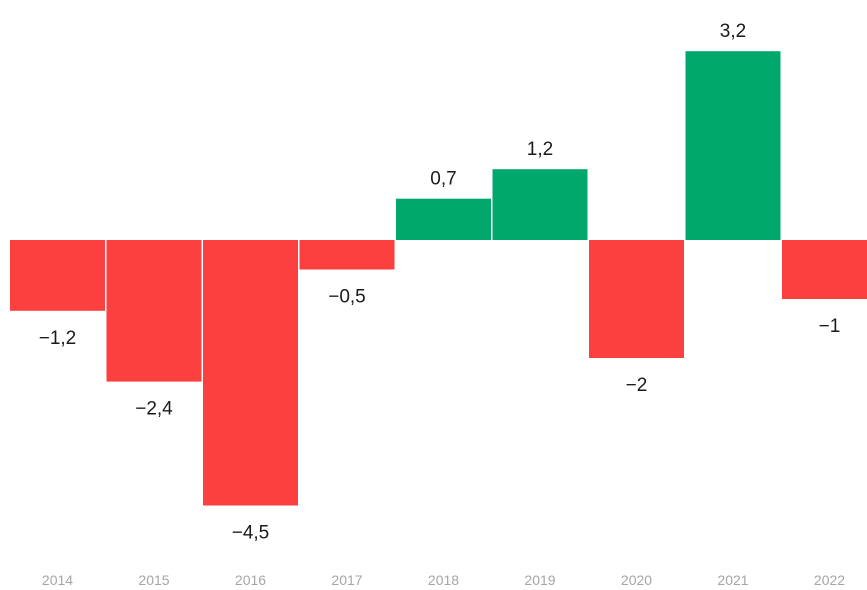  What do you see at coordinates (154, 311) in the screenshot?
I see `bar-2015` at bounding box center [154, 311].